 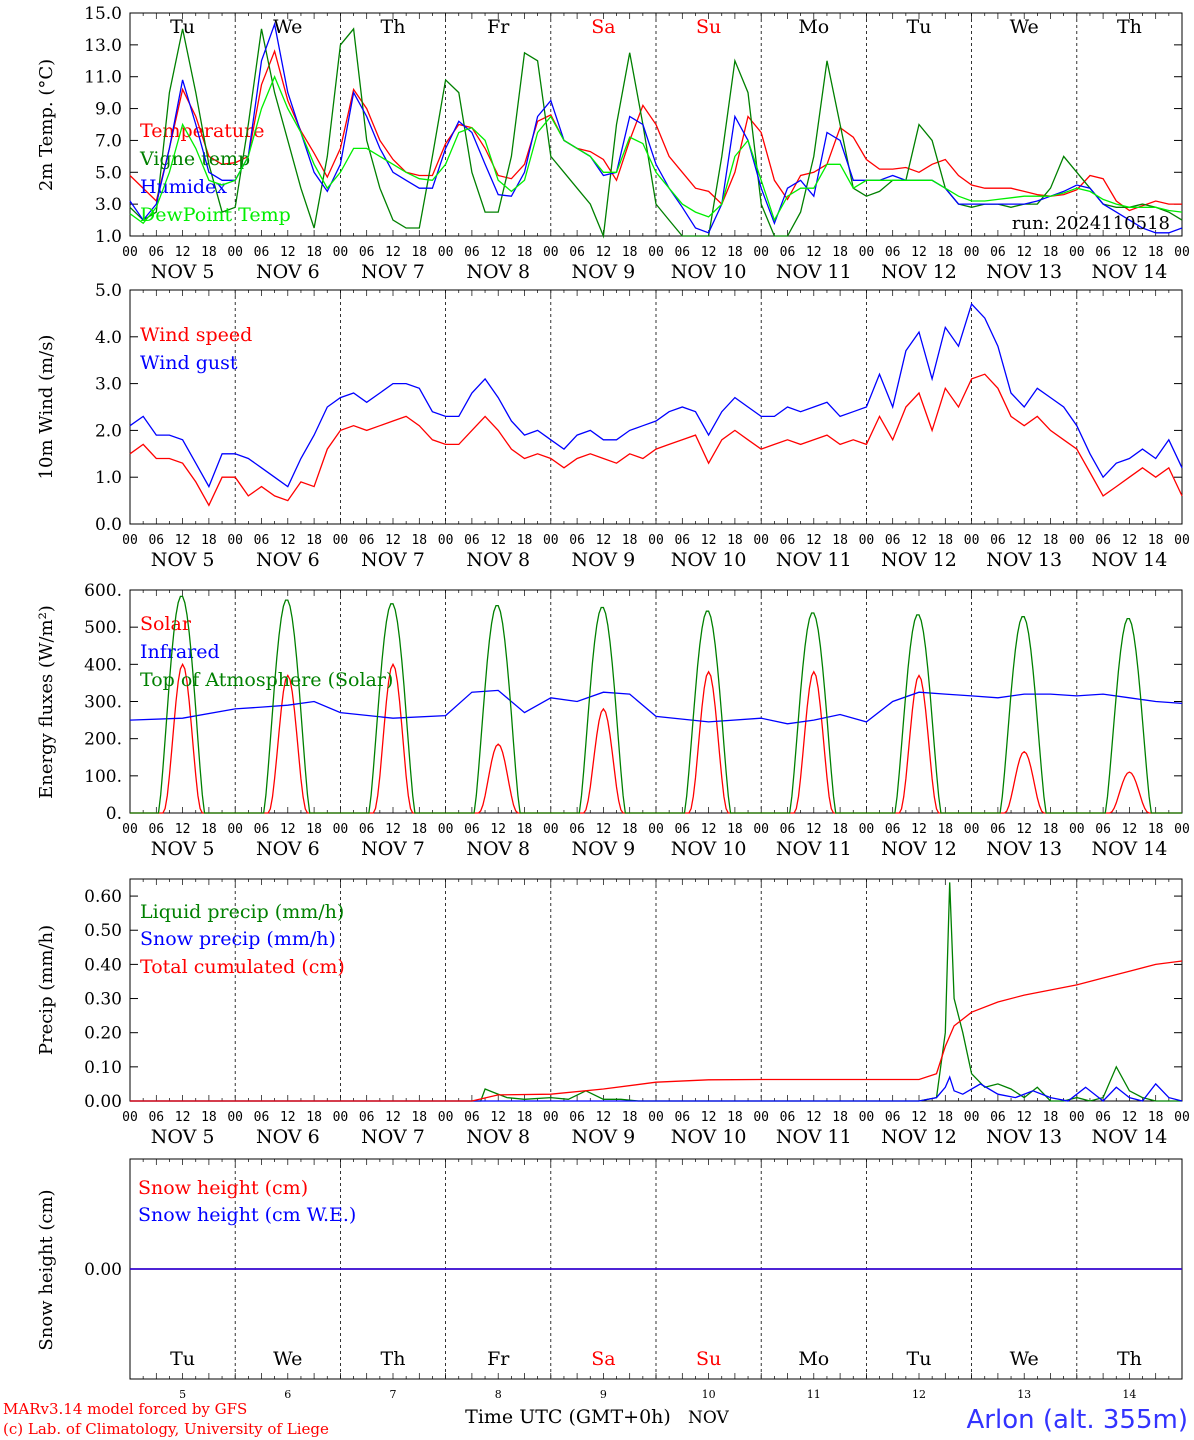 What do you see at coordinates (108, 141) in the screenshot?
I see `y-tick-label: 7.0` at bounding box center [108, 141].